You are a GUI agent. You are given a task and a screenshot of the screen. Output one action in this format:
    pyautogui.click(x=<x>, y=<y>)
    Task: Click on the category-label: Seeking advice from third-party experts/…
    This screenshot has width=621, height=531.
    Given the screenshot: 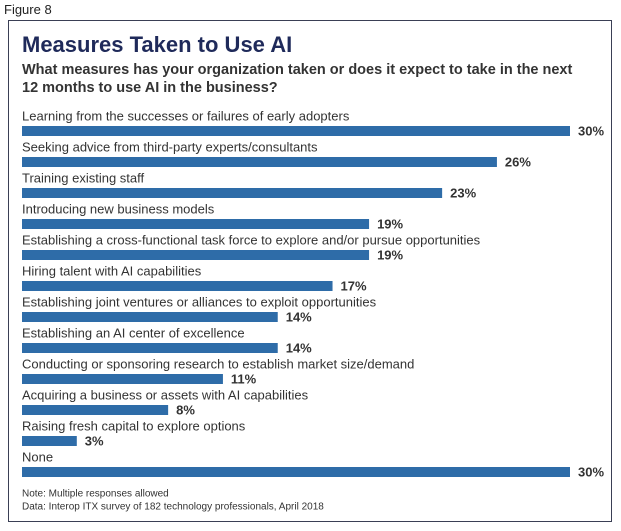 What is the action you would take?
    pyautogui.click(x=170, y=146)
    